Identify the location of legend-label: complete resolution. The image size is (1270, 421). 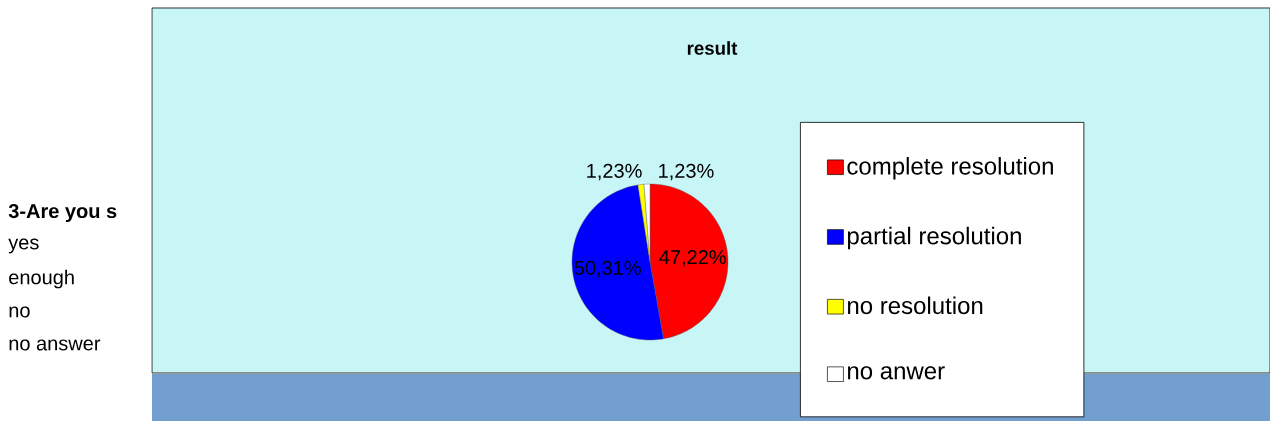
(950, 168).